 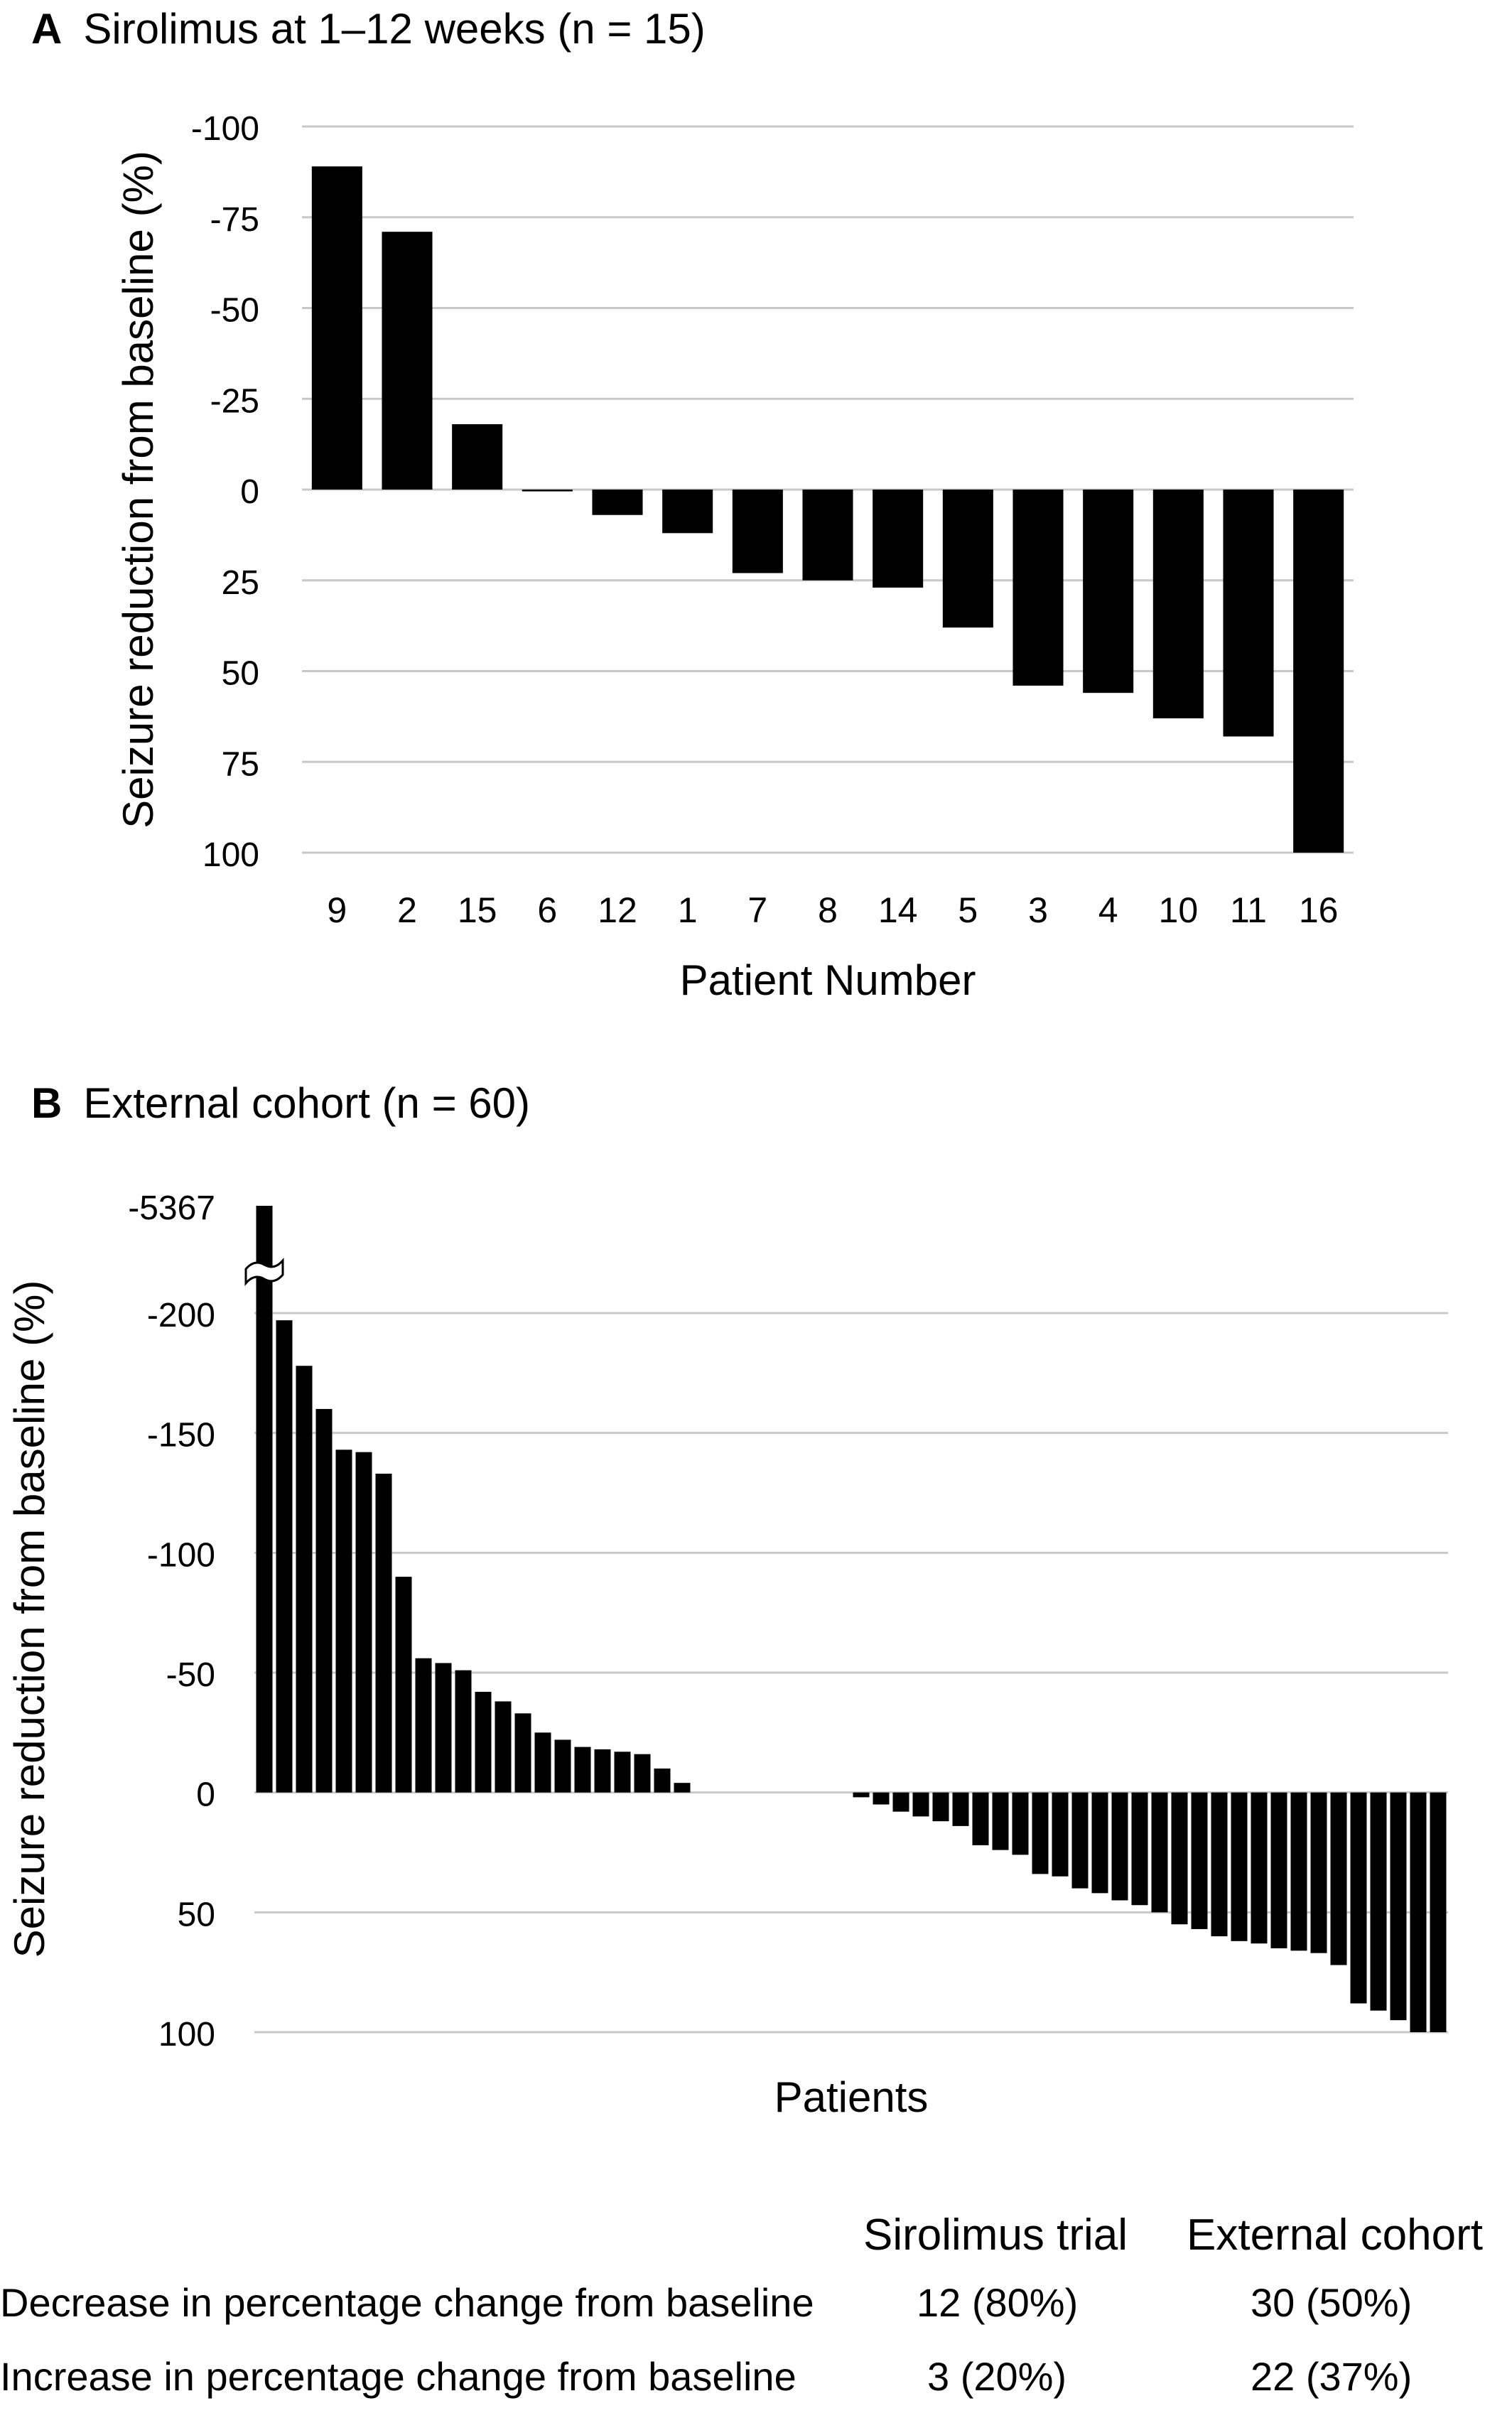 What do you see at coordinates (998, 2302) in the screenshot?
I see `summary-row-decrease-sirolimus: 12 (80%)` at bounding box center [998, 2302].